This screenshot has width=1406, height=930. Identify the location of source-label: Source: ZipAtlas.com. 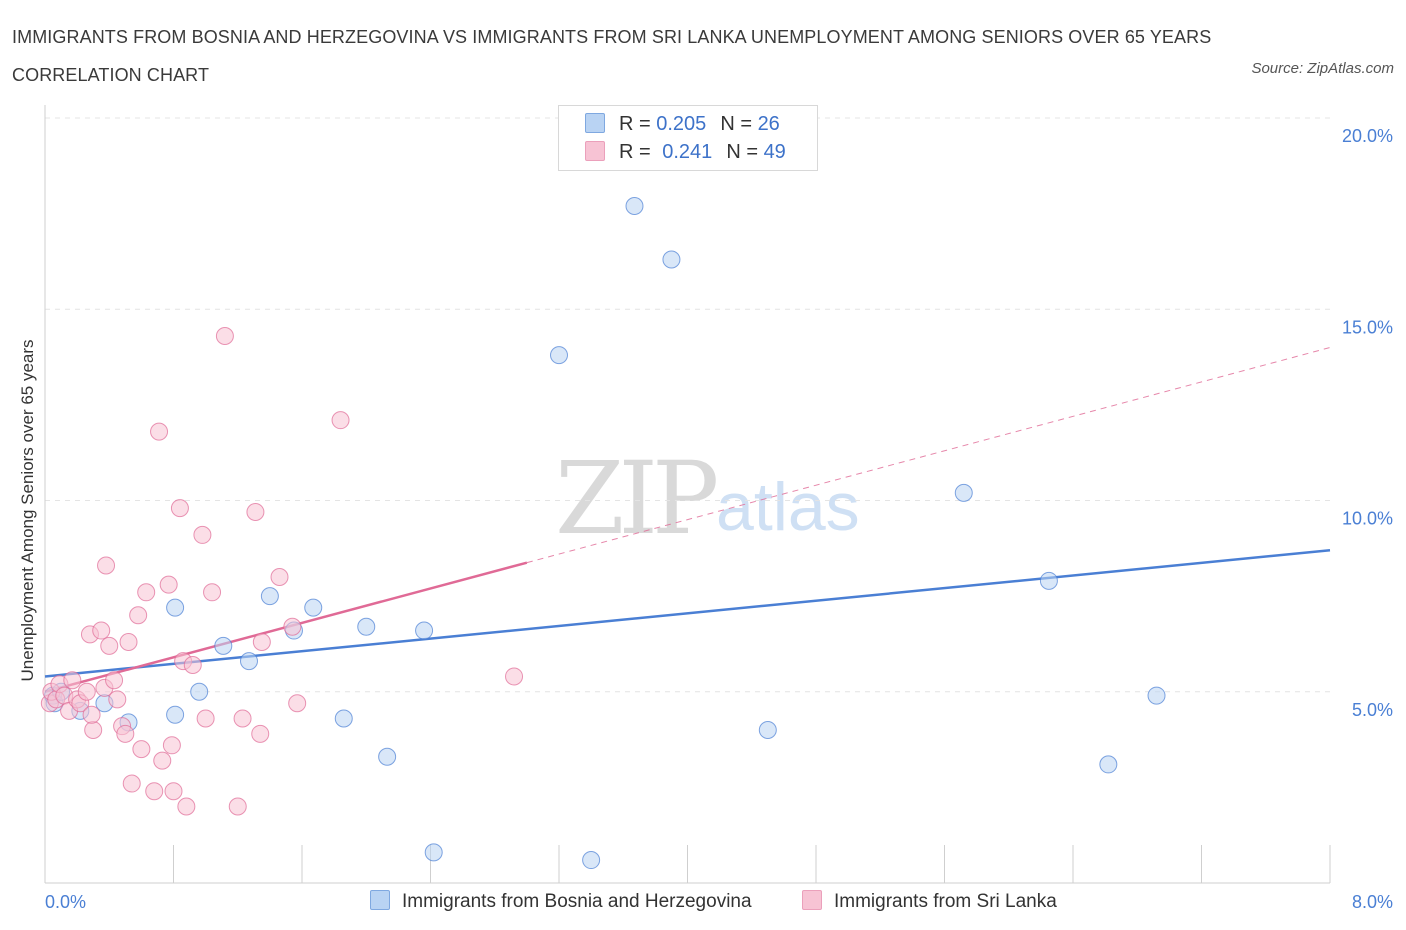
(1322, 68).